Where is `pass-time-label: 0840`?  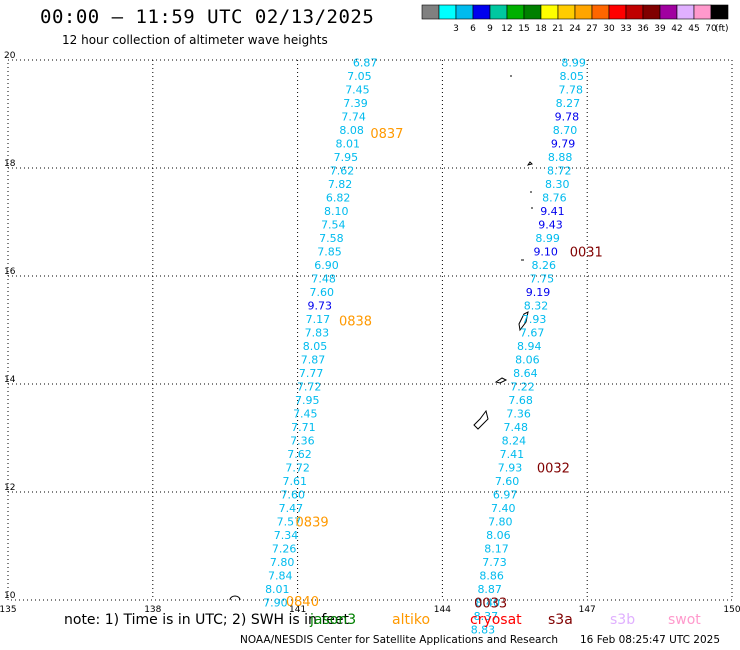
pass-time-label: 0840 is located at coordinates (302, 602).